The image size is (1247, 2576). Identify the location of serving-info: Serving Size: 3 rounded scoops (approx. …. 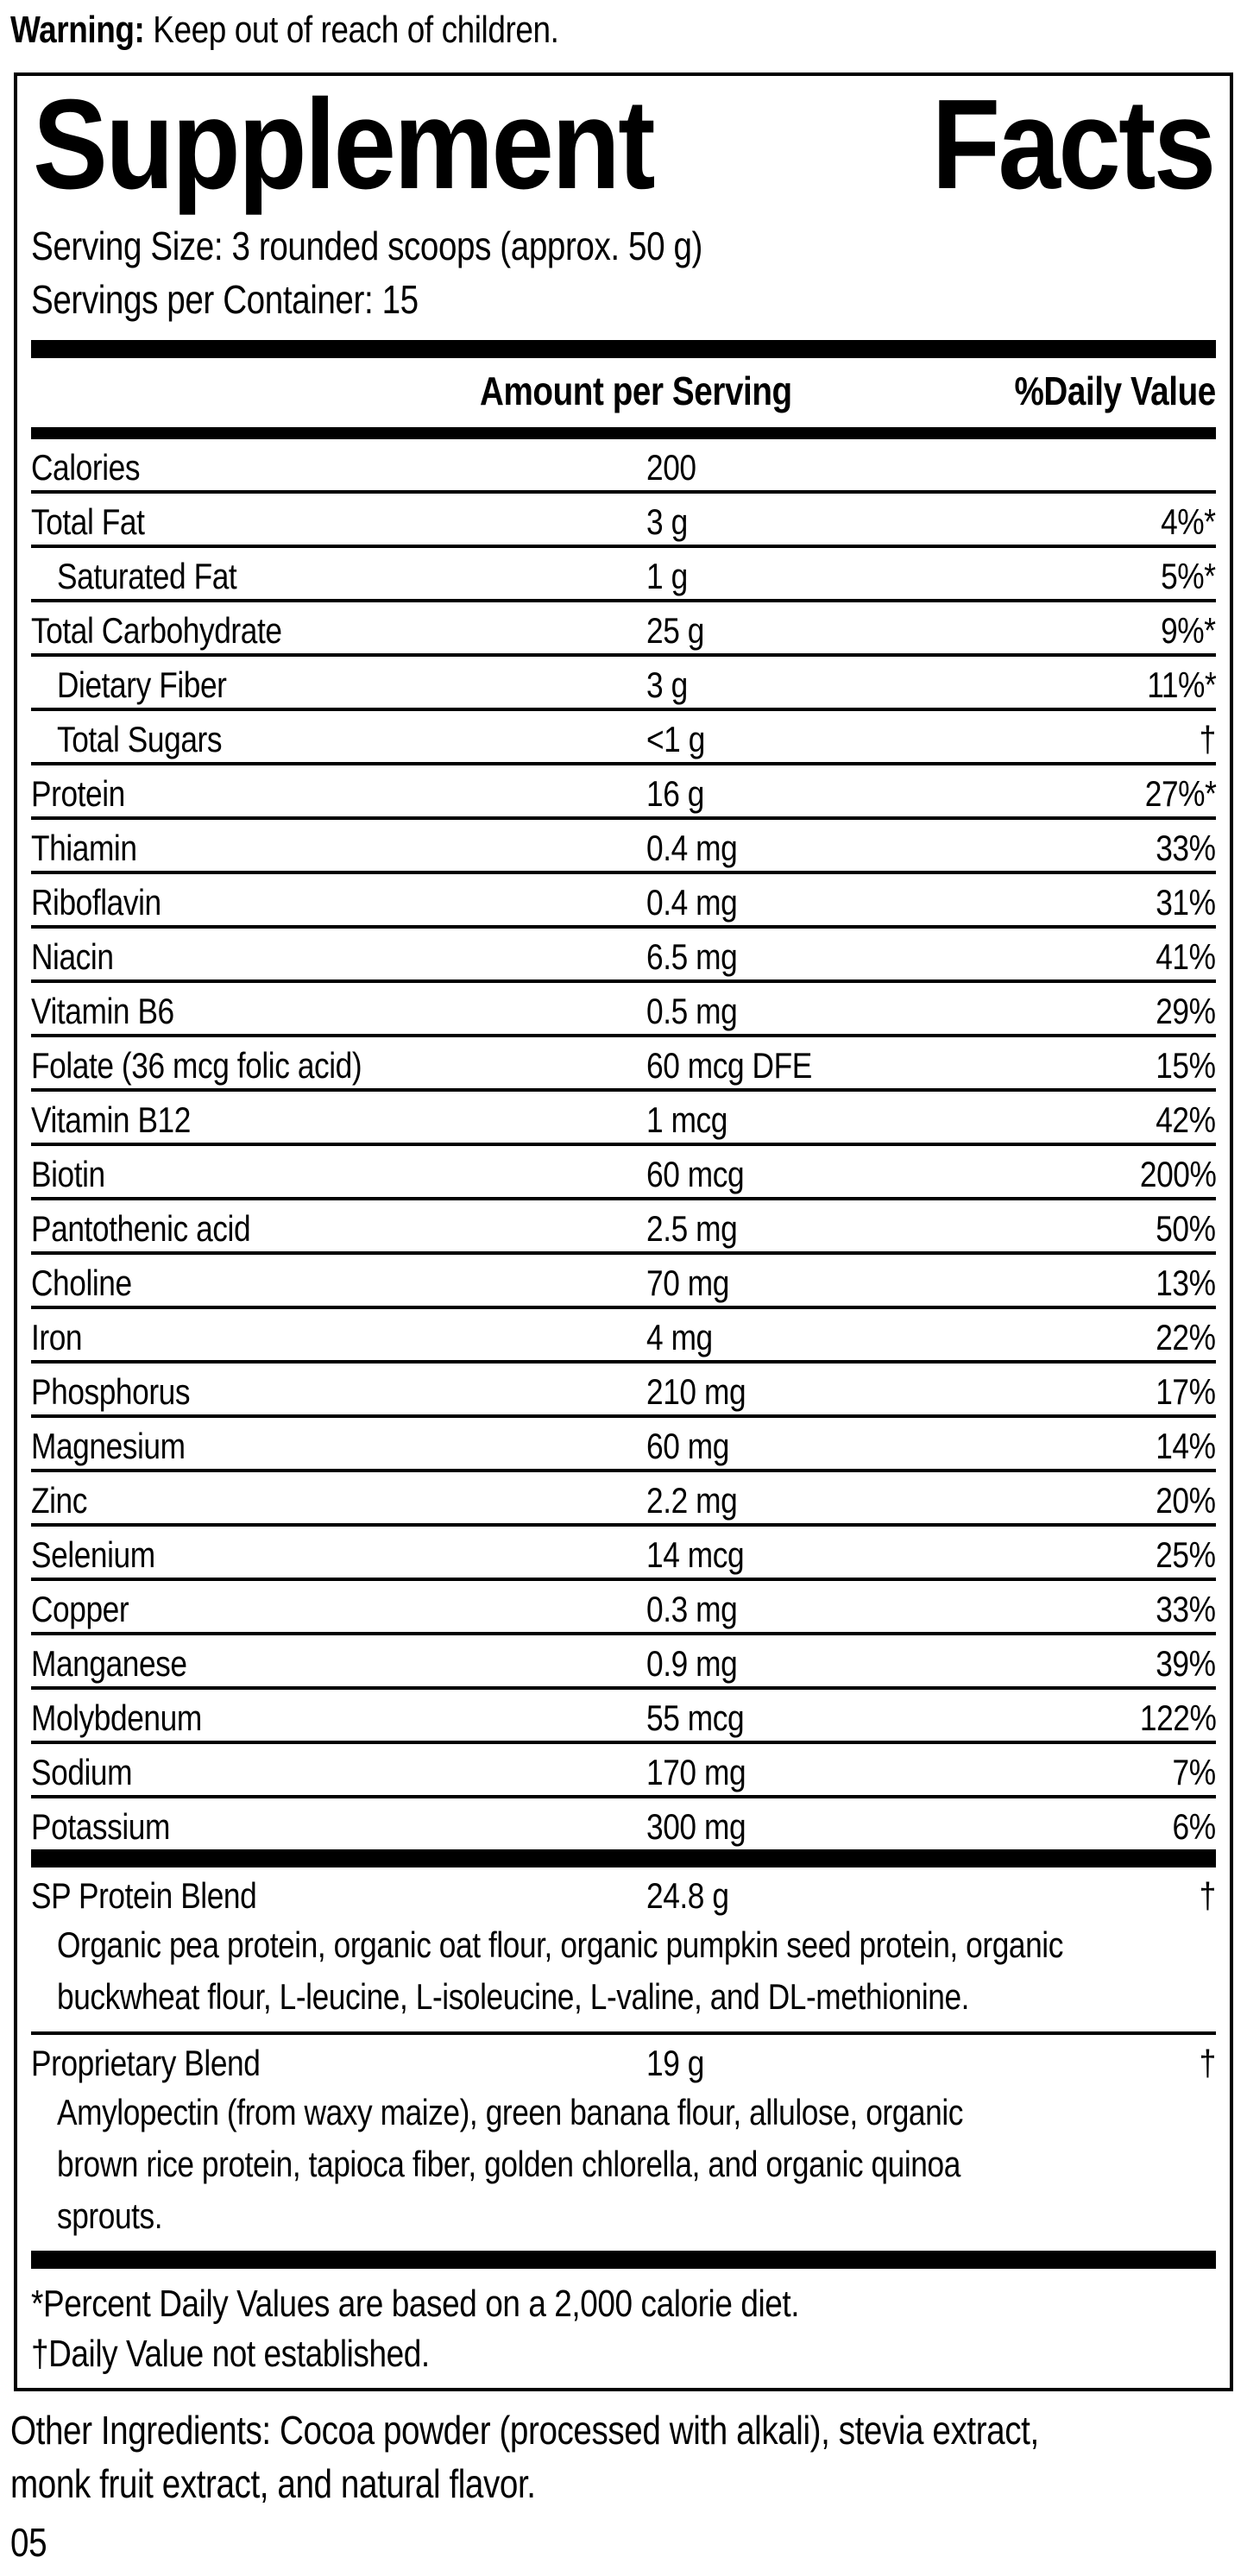
(623, 272).